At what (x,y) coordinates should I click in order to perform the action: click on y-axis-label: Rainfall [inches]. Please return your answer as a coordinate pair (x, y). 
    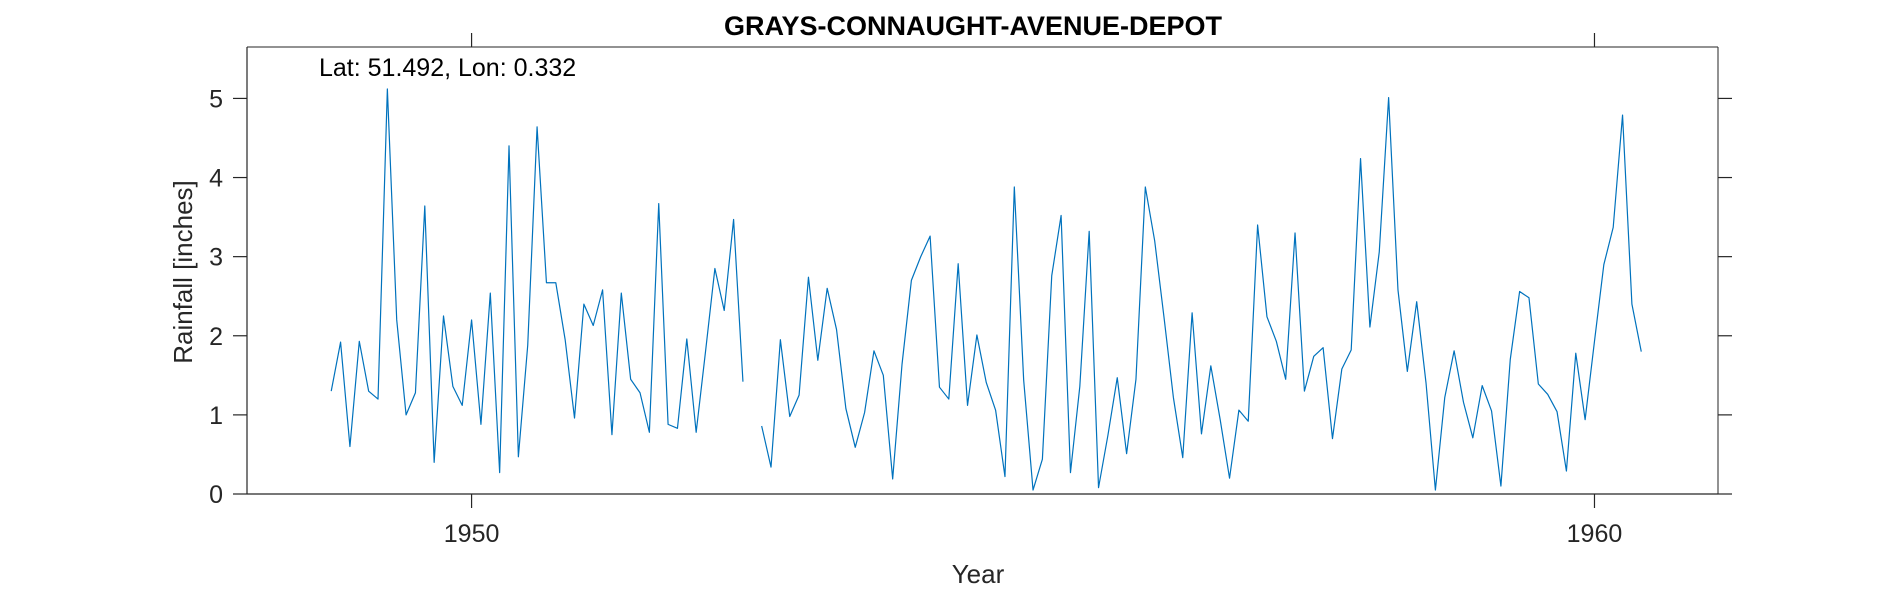
    Looking at the image, I should click on (183, 272).